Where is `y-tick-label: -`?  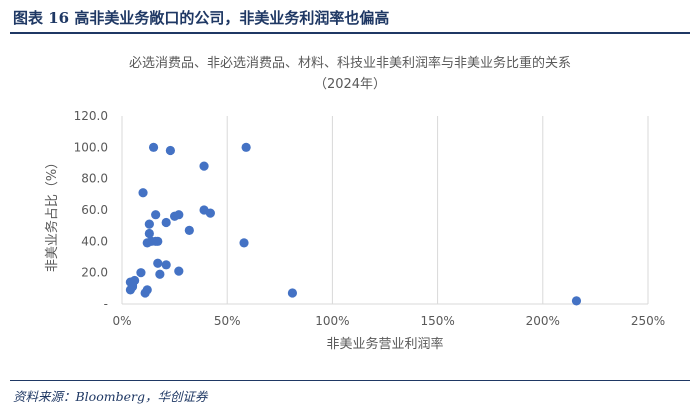
y-tick-label: - is located at coordinates (106, 304).